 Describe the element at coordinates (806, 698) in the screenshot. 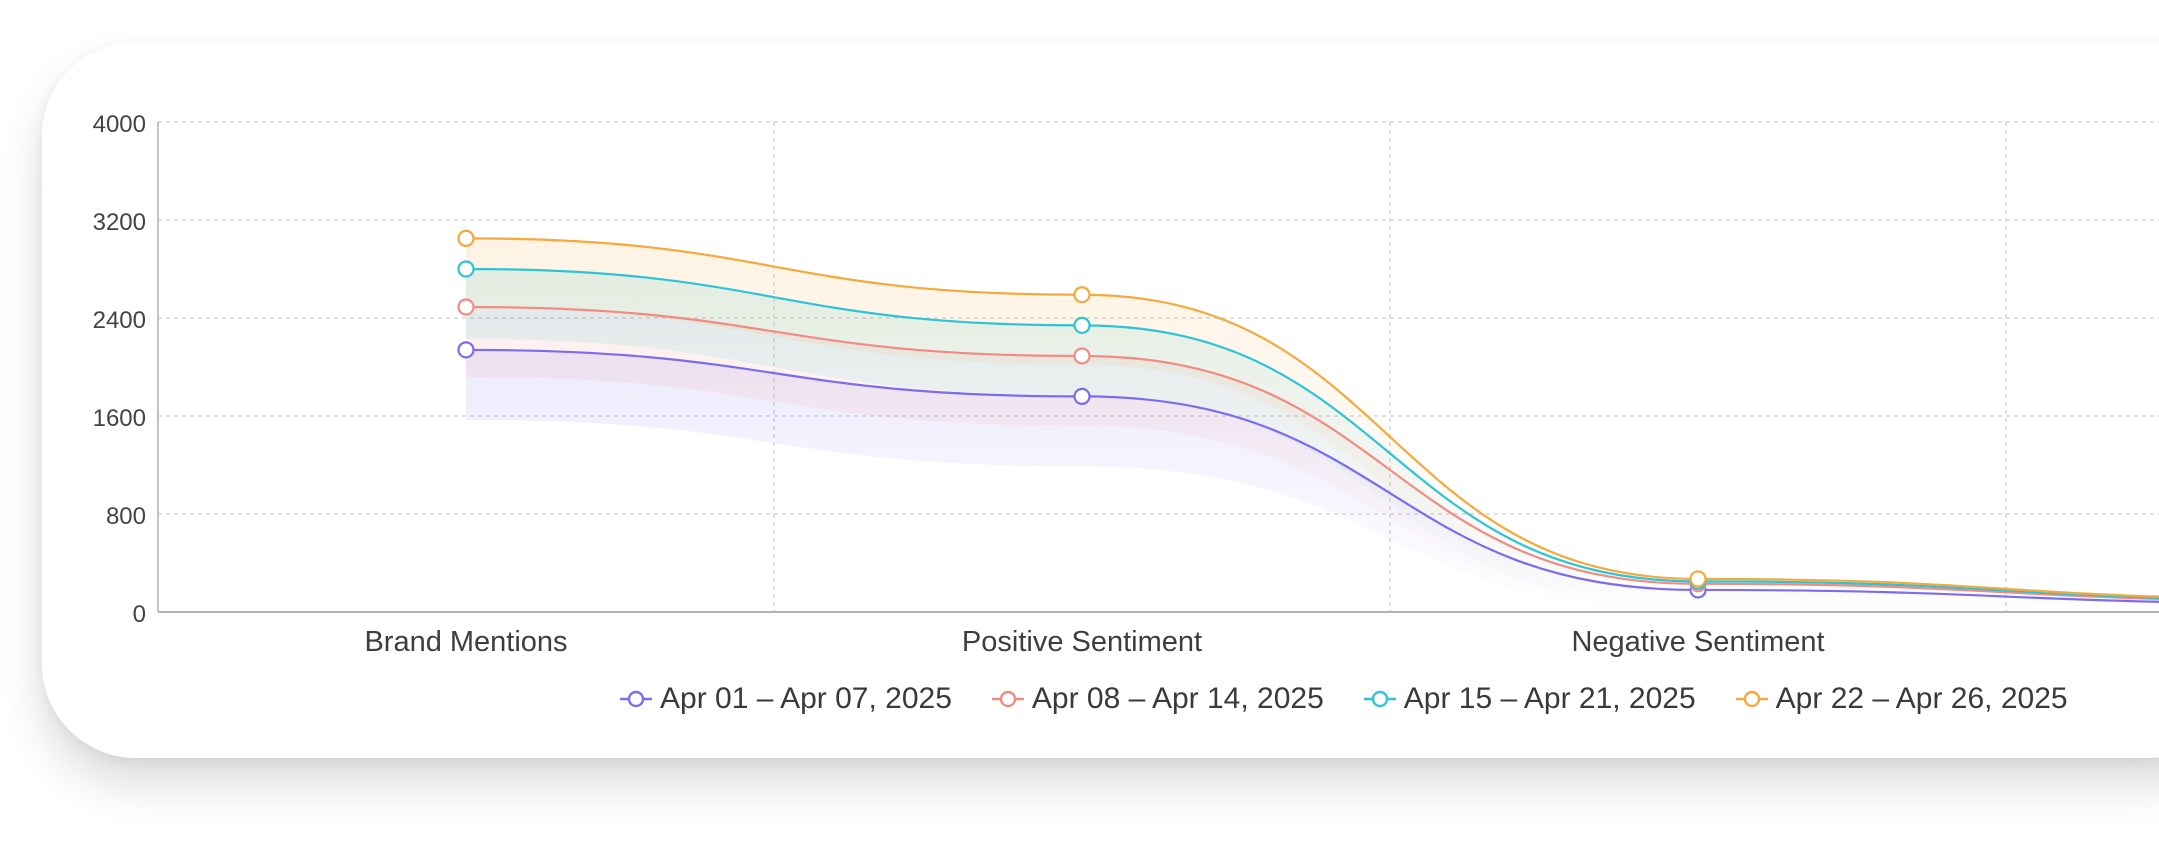

I see `legend-label: Apr 01 – Apr 07, 2025` at that location.